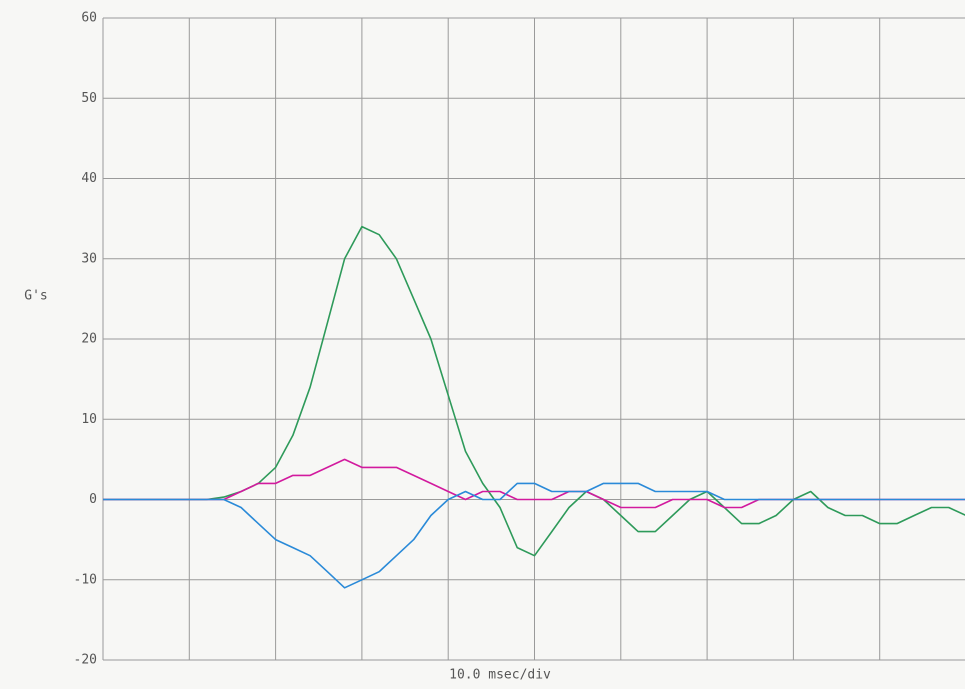 This screenshot has height=689, width=965. I want to click on x-axis-label: 10.0 msec/div, so click(500, 675).